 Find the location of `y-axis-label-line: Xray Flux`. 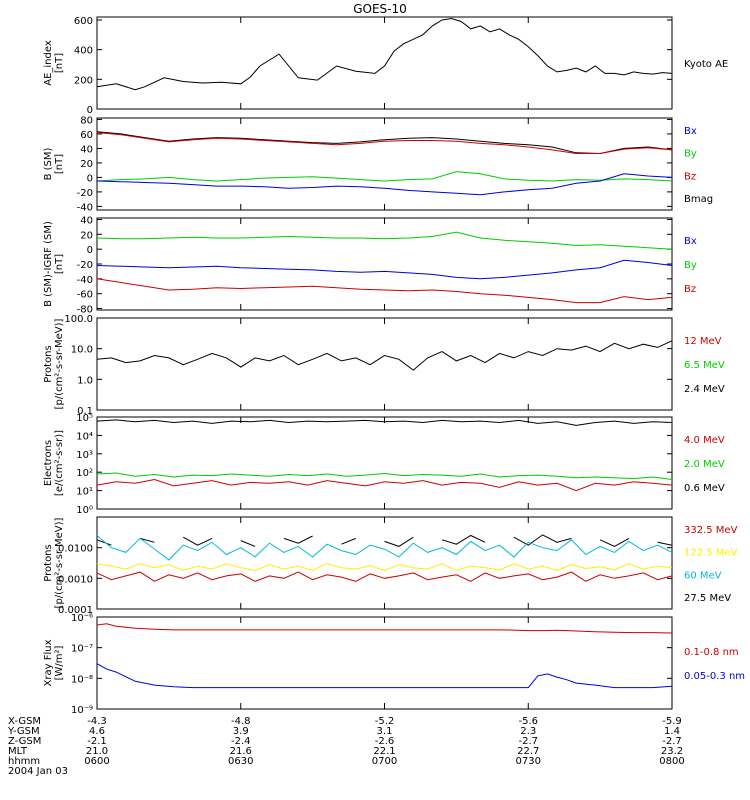

y-axis-label-line: Xray Flux is located at coordinates (48, 662).